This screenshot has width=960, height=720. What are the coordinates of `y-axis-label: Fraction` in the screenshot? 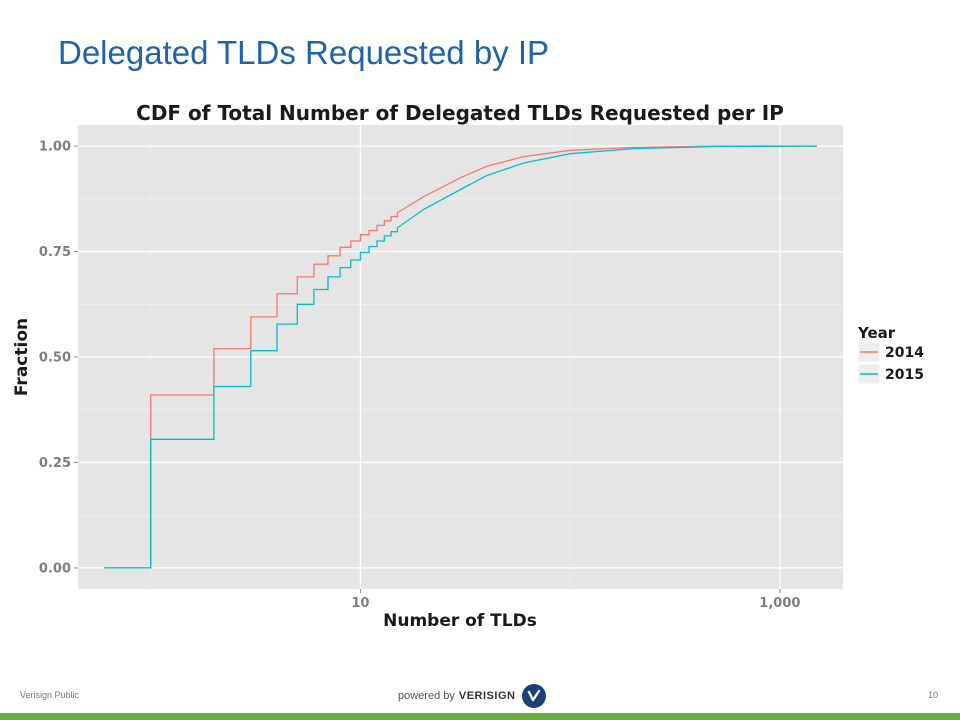 It's located at (22, 357).